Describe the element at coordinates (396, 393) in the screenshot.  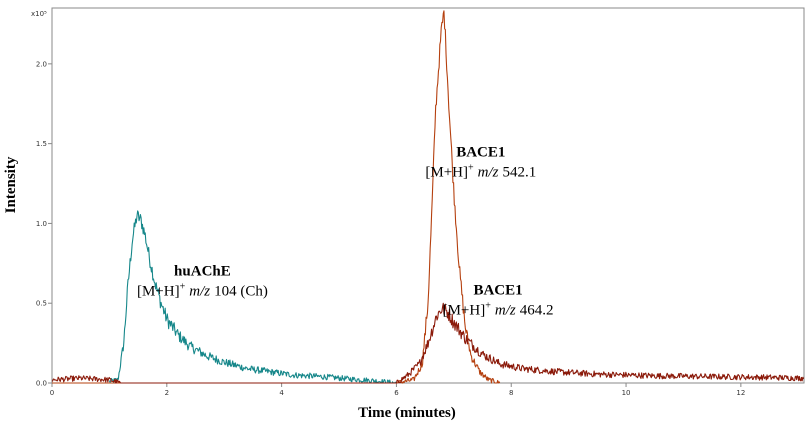
I see `x-tick-label: 6` at that location.